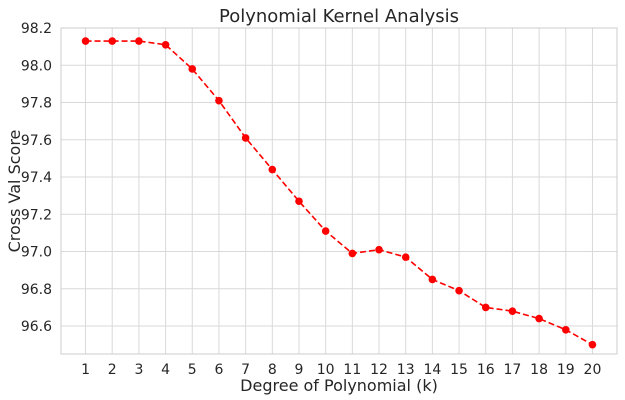 The image size is (625, 400). I want to click on x-tick-label: 20, so click(593, 370).